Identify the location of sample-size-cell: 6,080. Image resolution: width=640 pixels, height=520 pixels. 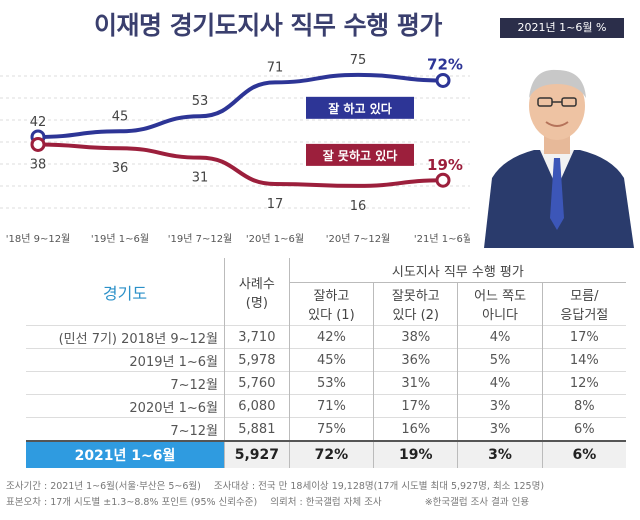
(256, 406).